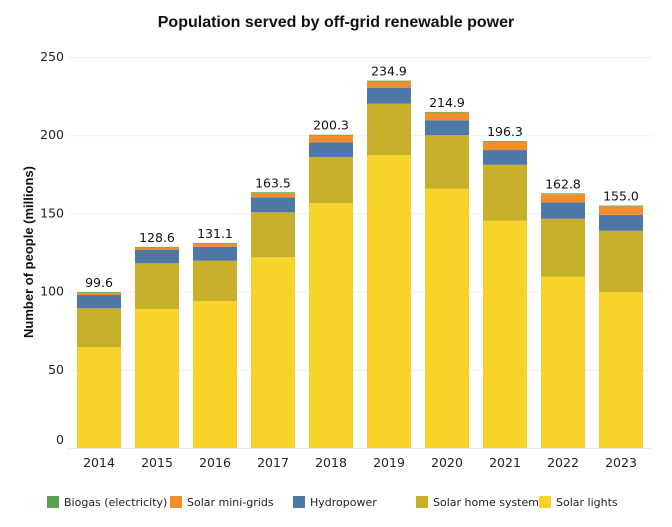 This screenshot has width=672, height=527. Describe the element at coordinates (52, 212) in the screenshot. I see `y-tick-label: 150` at that location.